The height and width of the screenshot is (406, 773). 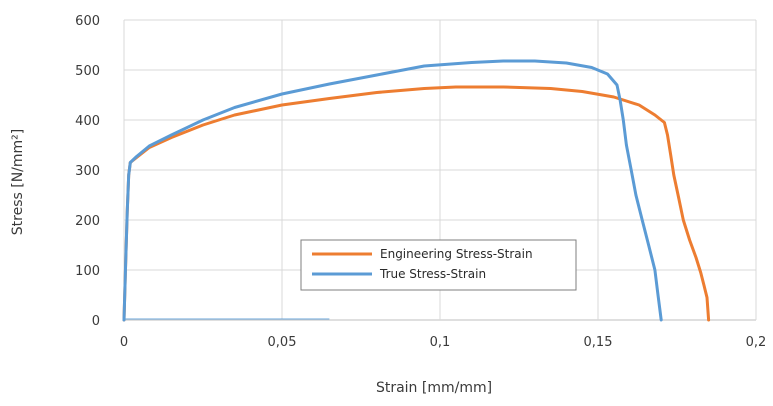 What do you see at coordinates (456, 254) in the screenshot?
I see `legend-label-engineering: Engineering Stress-Strain` at bounding box center [456, 254].